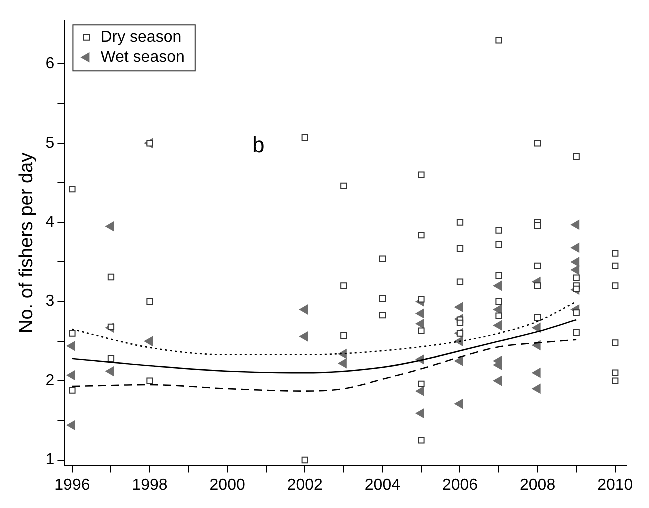 This screenshot has width=649, height=508. I want to click on y-tick-label: 1, so click(50, 460).